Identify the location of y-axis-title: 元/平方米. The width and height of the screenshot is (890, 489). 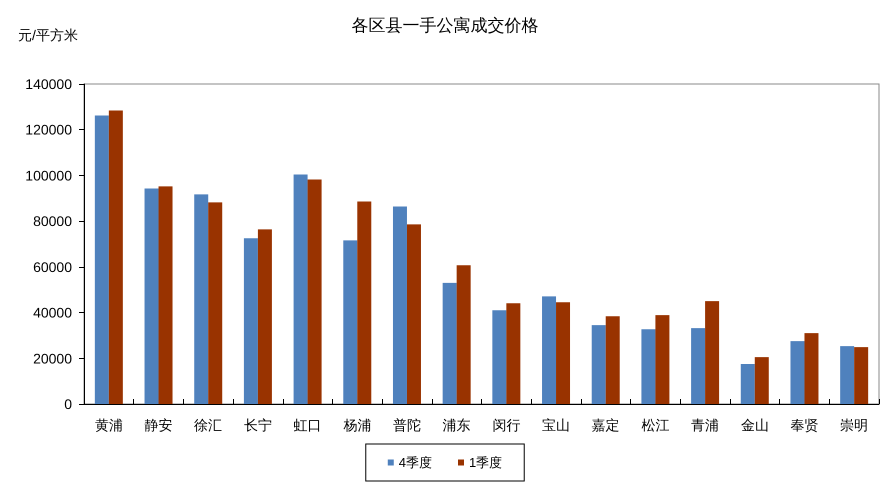
(48, 35).